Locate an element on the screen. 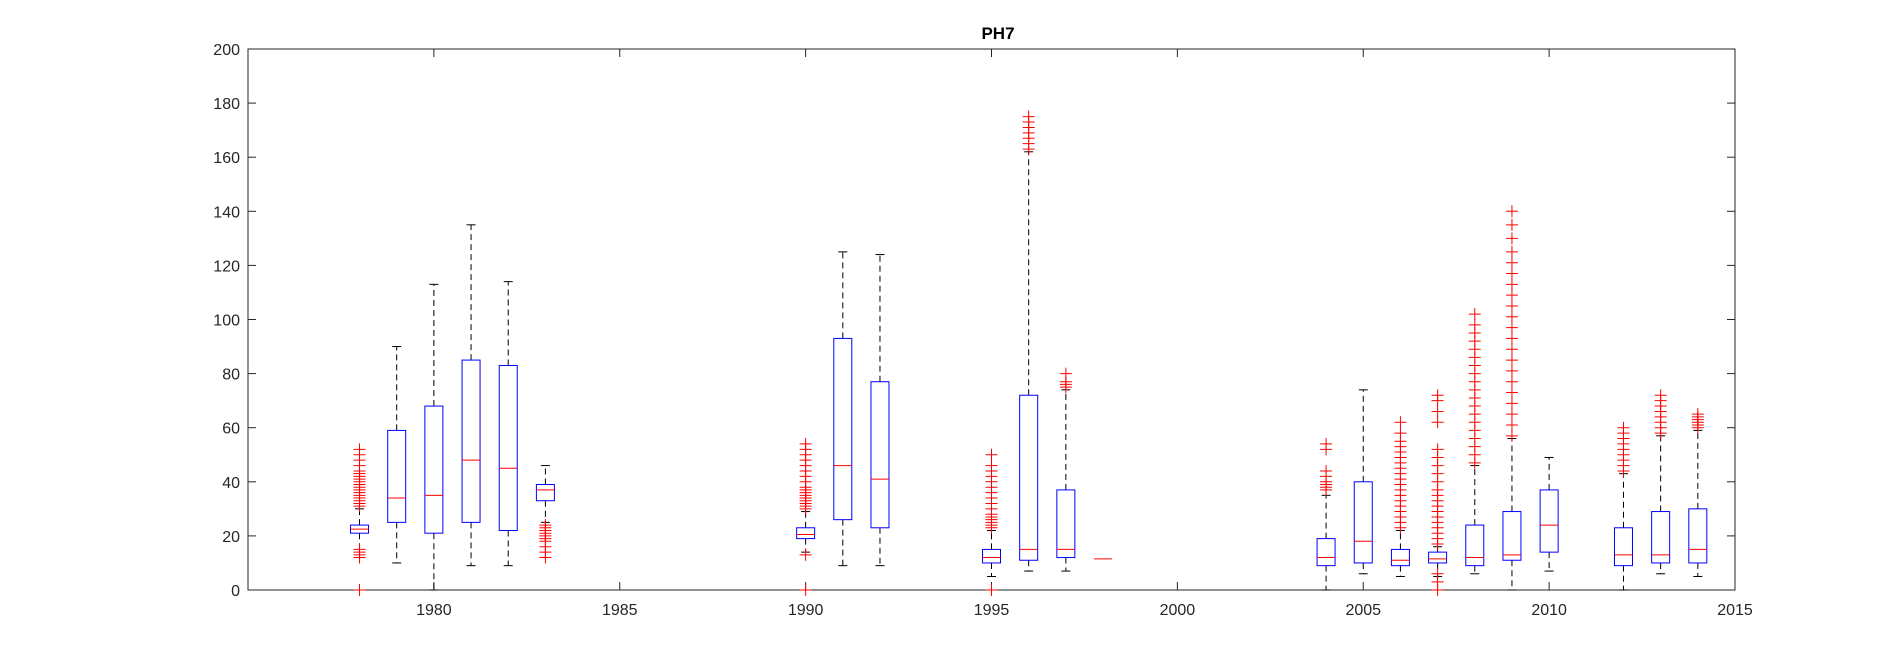 Image resolution: width=1903 pixels, height=656 pixels. box-1979 is located at coordinates (397, 455).